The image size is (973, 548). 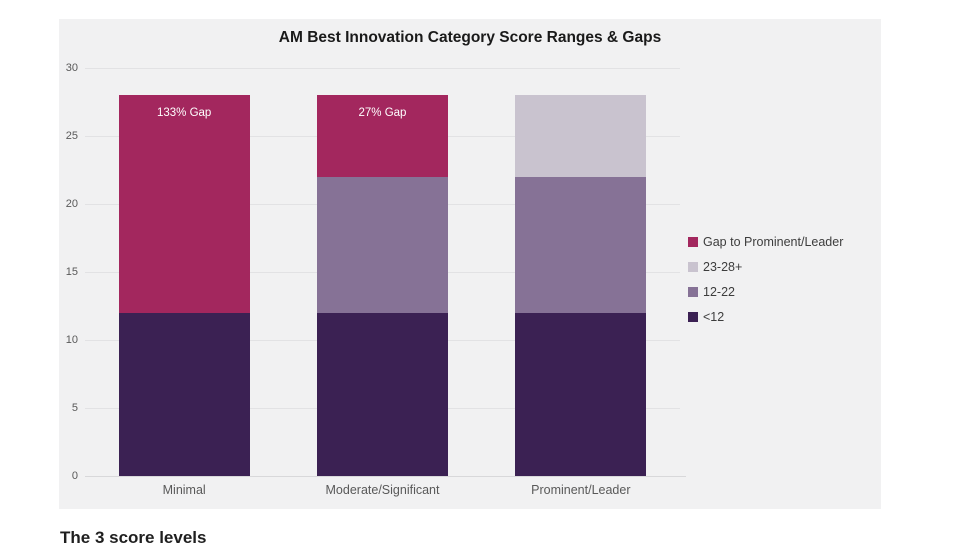 I want to click on x-axis-line, so click(x=385, y=476).